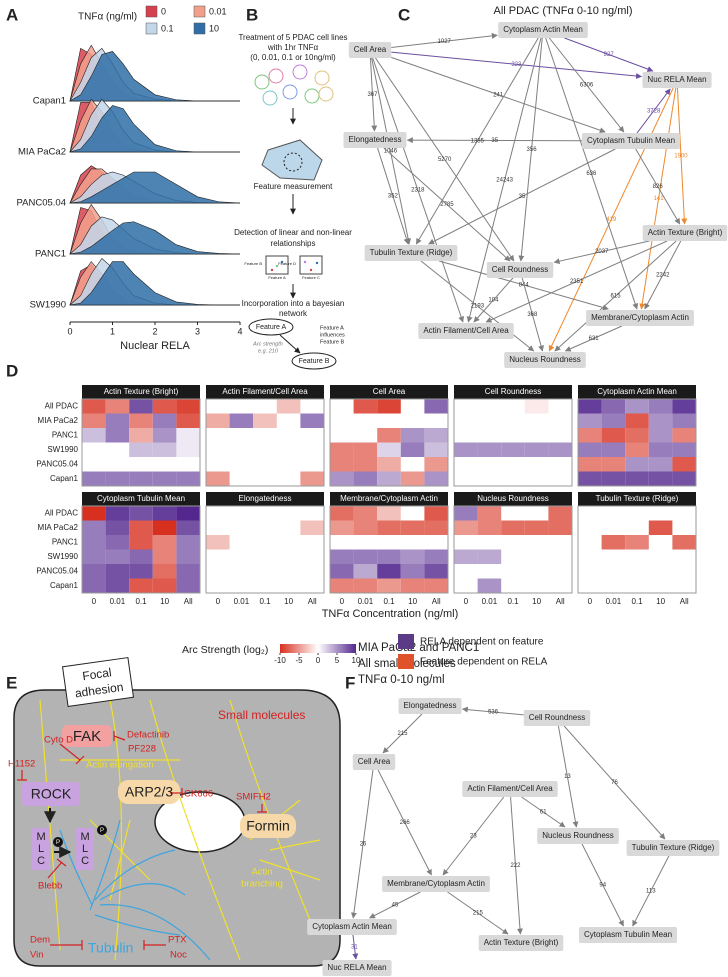  Describe the element at coordinates (137, 925) in the screenshot. I see `microtubule` at that location.